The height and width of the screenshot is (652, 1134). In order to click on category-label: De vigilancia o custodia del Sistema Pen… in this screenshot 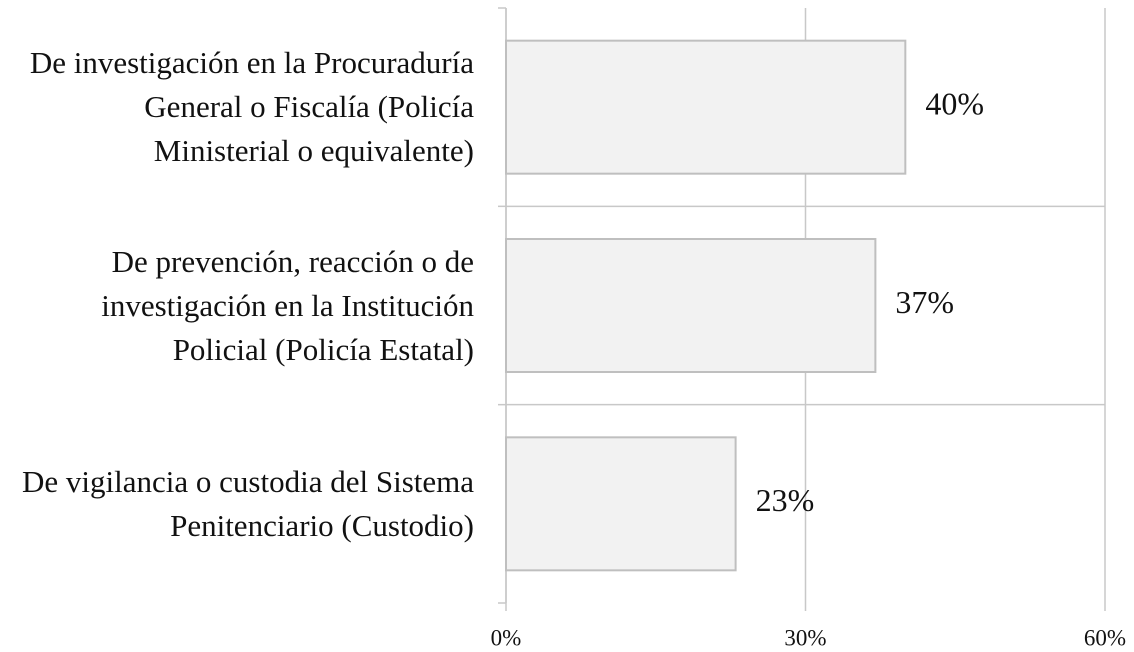, I will do `click(248, 503)`.